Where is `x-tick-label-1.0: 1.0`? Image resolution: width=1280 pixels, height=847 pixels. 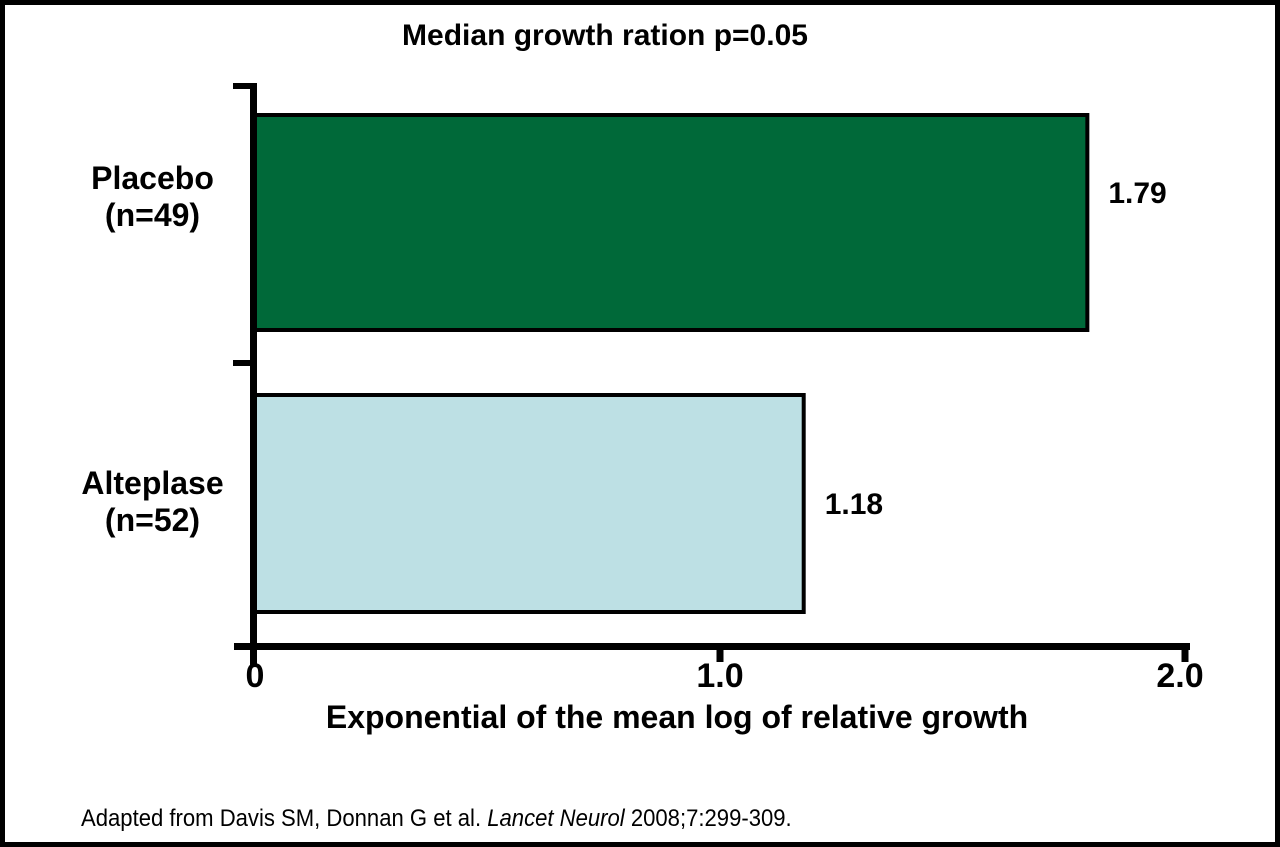 x-tick-label-1.0: 1.0 is located at coordinates (720, 676).